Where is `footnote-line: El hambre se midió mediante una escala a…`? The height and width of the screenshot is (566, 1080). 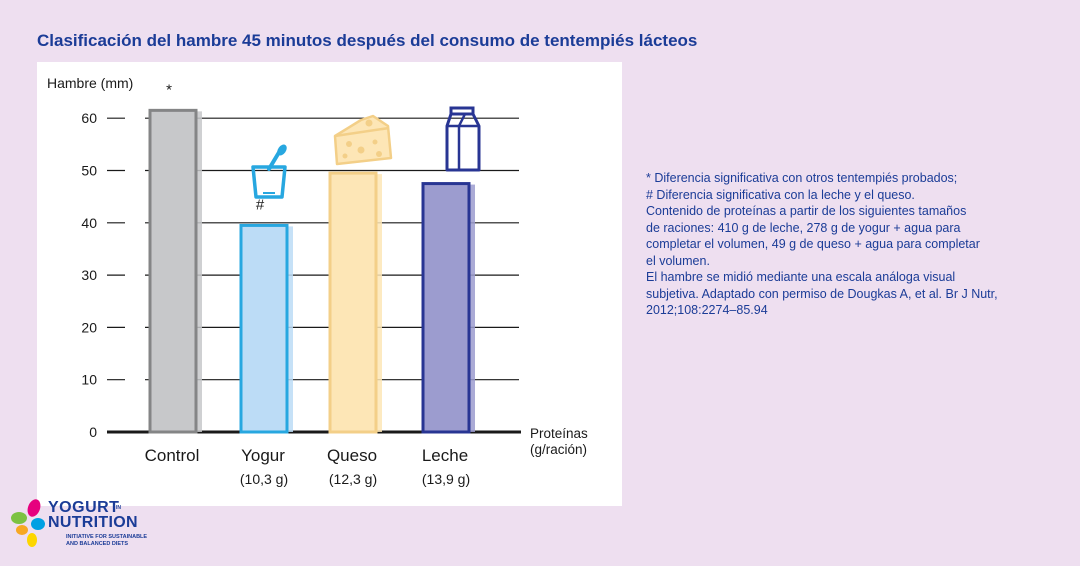
footnote-line: El hambre se midió mediante una escala a… is located at coordinates (801, 277).